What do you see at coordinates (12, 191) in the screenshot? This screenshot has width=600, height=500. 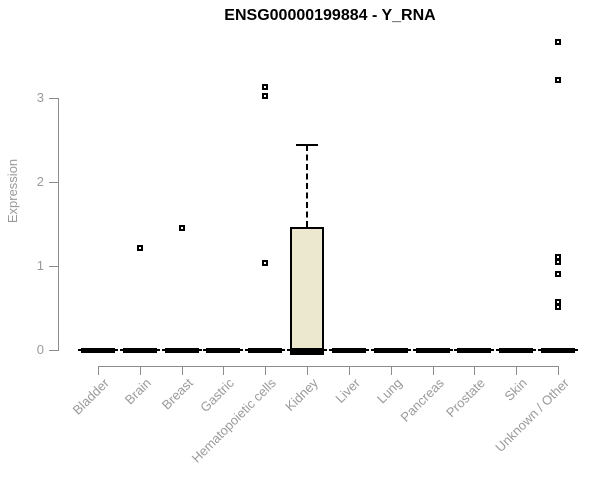 I see `y-axis-label: Expression` at bounding box center [12, 191].